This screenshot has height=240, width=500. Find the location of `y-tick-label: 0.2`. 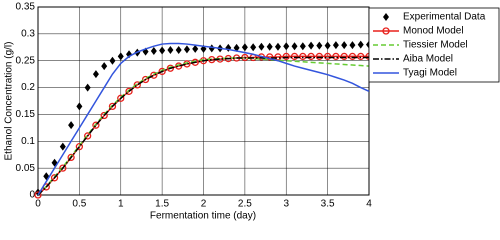

y-tick-label: 0.2 is located at coordinates (28, 87).